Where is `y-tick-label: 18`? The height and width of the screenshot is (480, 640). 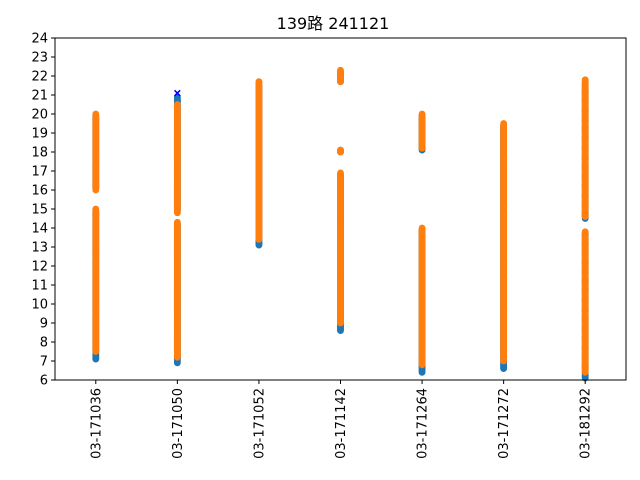 y-tick-label: 18 is located at coordinates (39, 153).